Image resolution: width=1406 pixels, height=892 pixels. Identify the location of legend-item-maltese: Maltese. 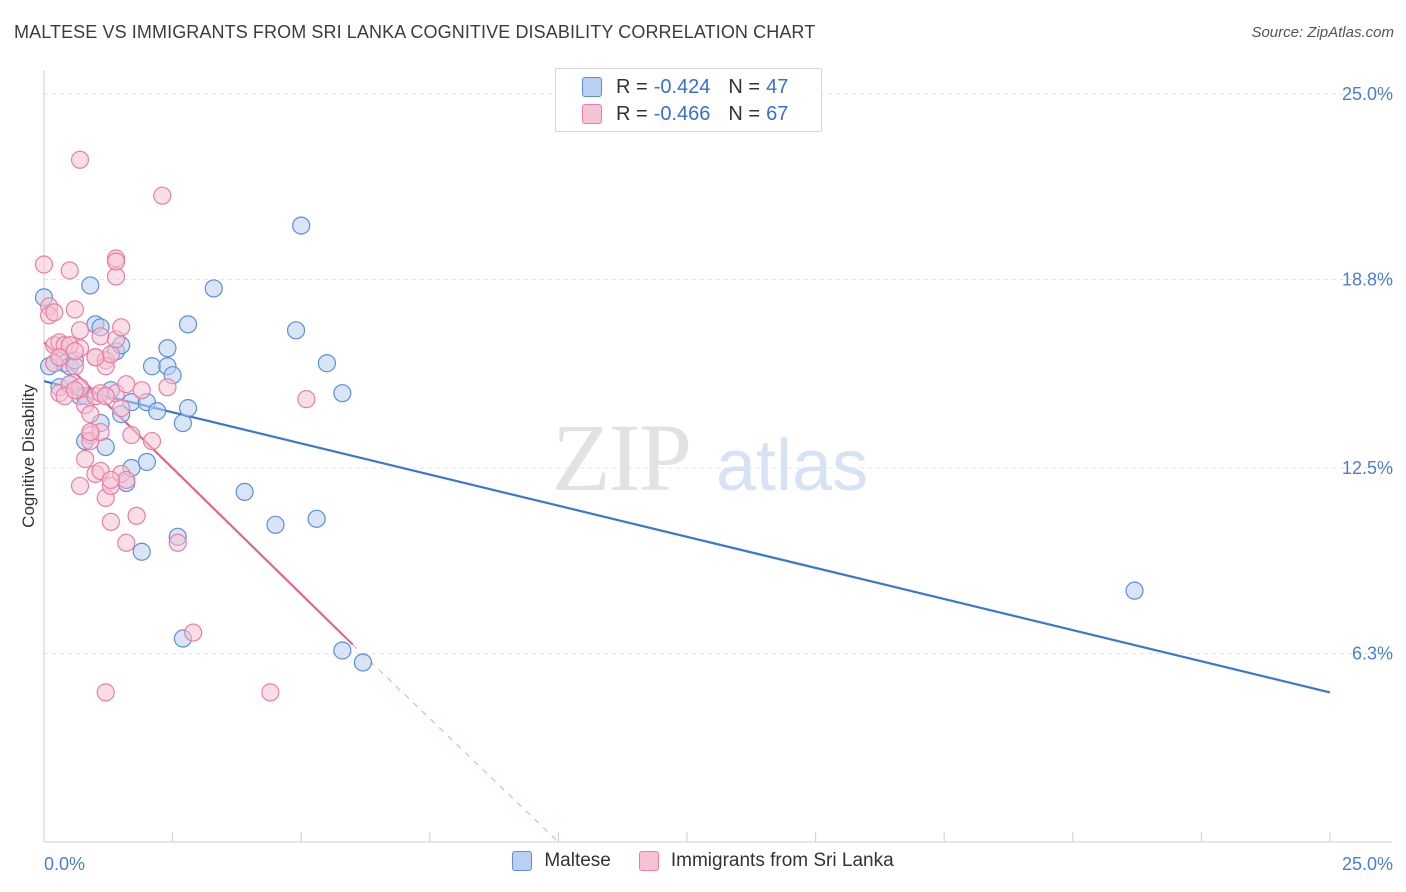
(561, 861).